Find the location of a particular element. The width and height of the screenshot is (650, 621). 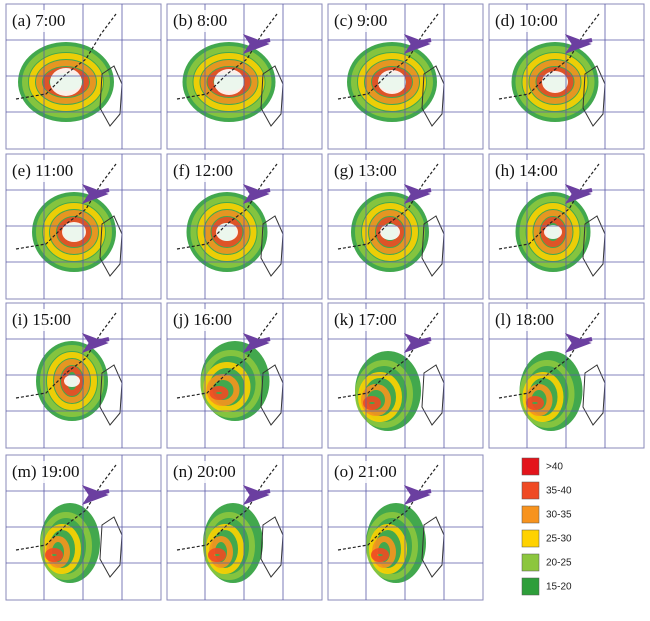

radar-panel: (m) 19:00 is located at coordinates (83, 527).